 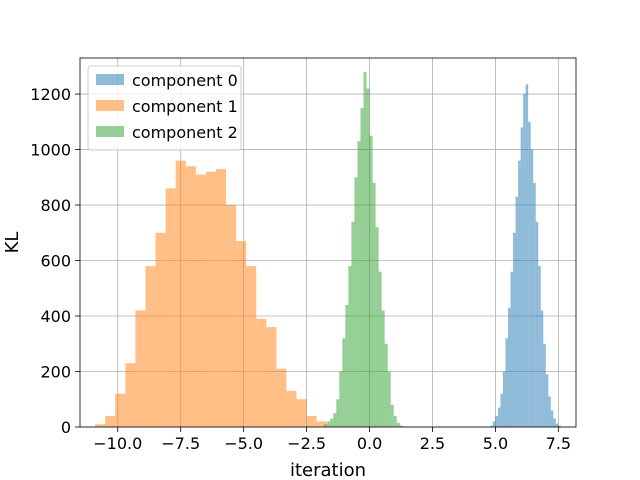 What do you see at coordinates (495, 443) in the screenshot?
I see `x-tick-label: 5.0` at bounding box center [495, 443].